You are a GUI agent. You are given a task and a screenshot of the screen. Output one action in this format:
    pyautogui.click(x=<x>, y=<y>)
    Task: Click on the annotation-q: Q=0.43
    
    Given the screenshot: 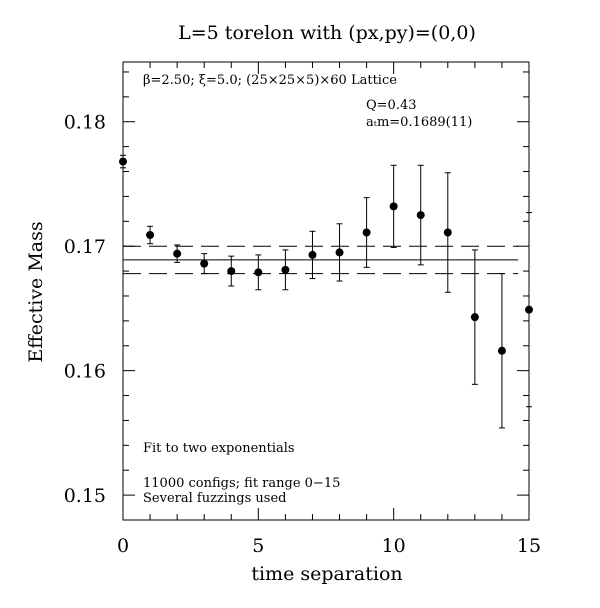 What is the action you would take?
    pyautogui.click(x=391, y=105)
    